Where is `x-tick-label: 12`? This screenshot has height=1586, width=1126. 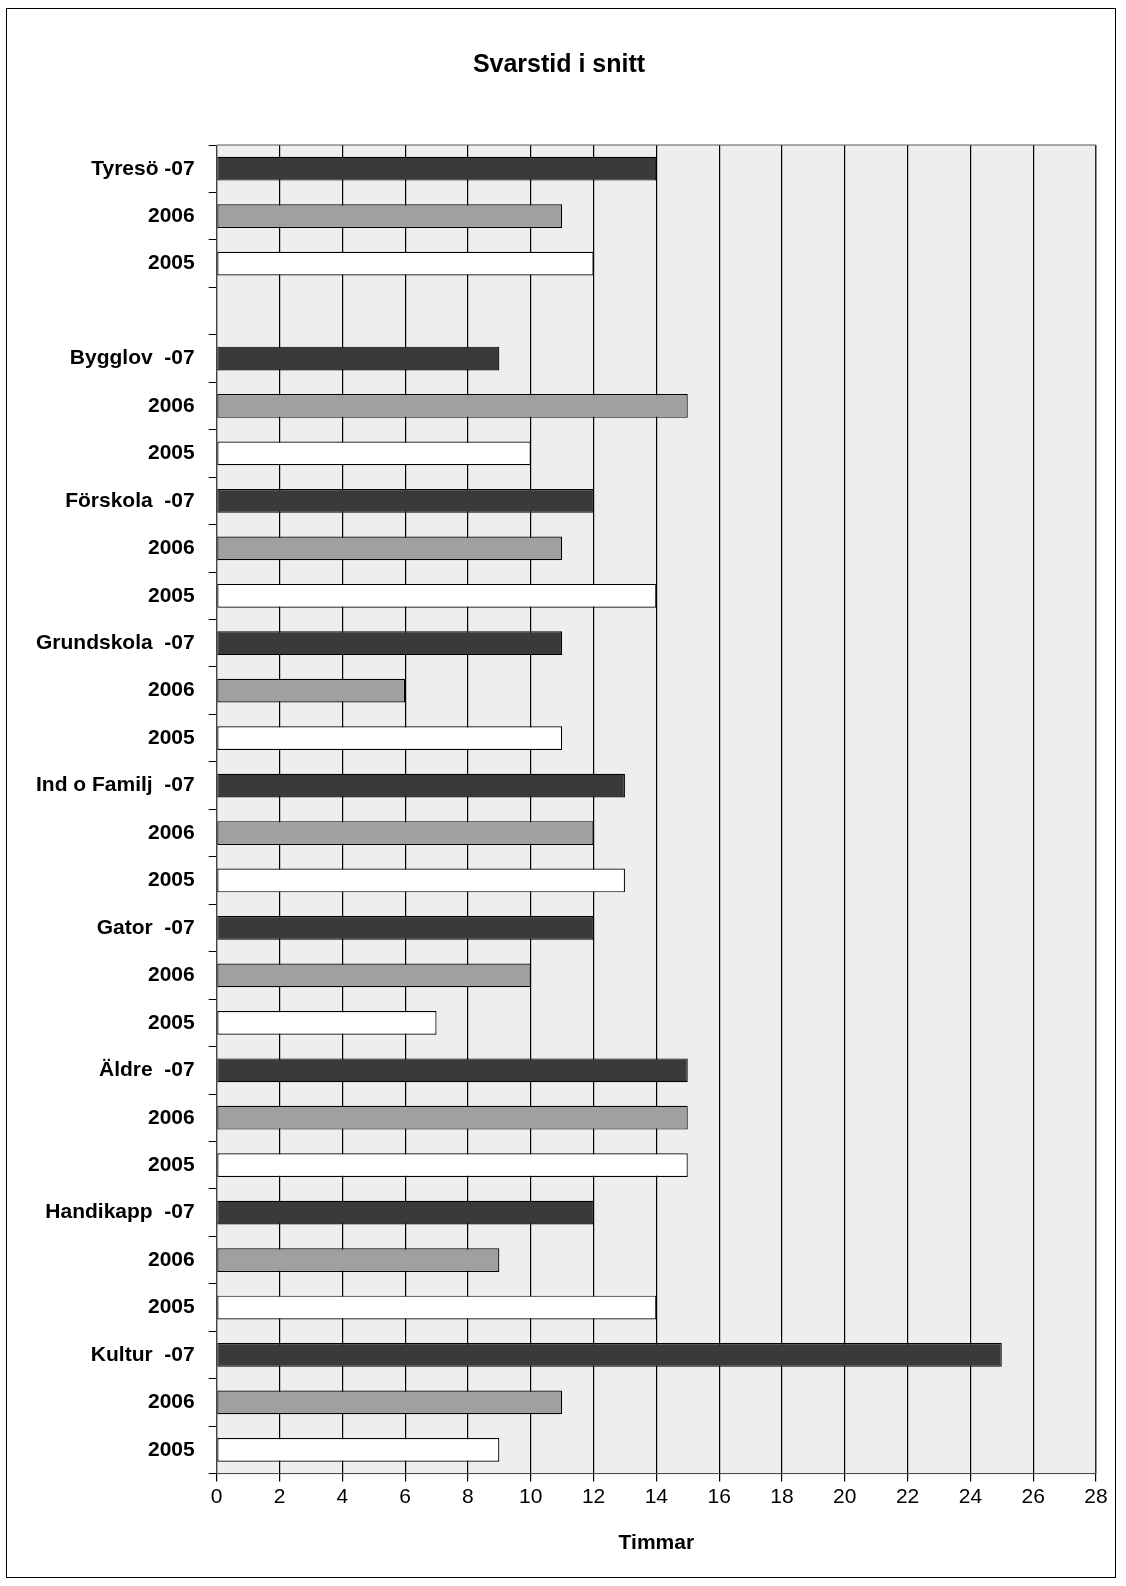
x-tick-label: 12 is located at coordinates (593, 1495).